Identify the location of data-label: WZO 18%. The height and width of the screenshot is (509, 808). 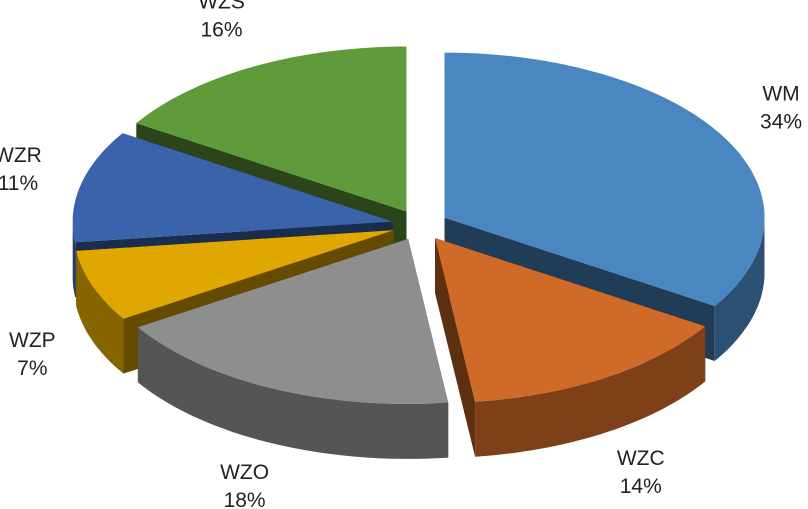
(244, 485).